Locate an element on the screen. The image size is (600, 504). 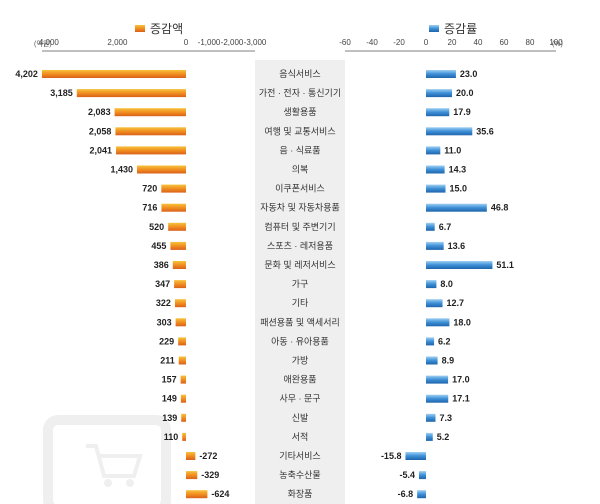
rate-value-label: 6.2 is located at coordinates (444, 341).